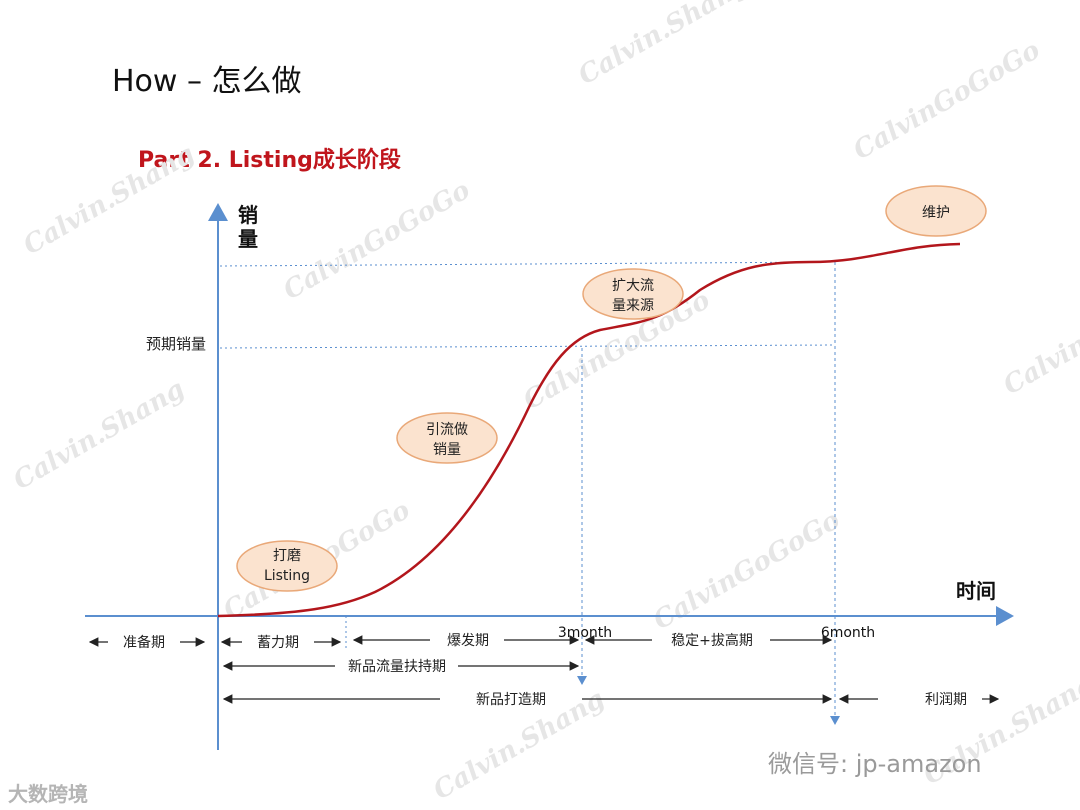 This screenshot has width=1080, height=810. I want to click on phase-accumulate: 蓄力期, so click(281, 643).